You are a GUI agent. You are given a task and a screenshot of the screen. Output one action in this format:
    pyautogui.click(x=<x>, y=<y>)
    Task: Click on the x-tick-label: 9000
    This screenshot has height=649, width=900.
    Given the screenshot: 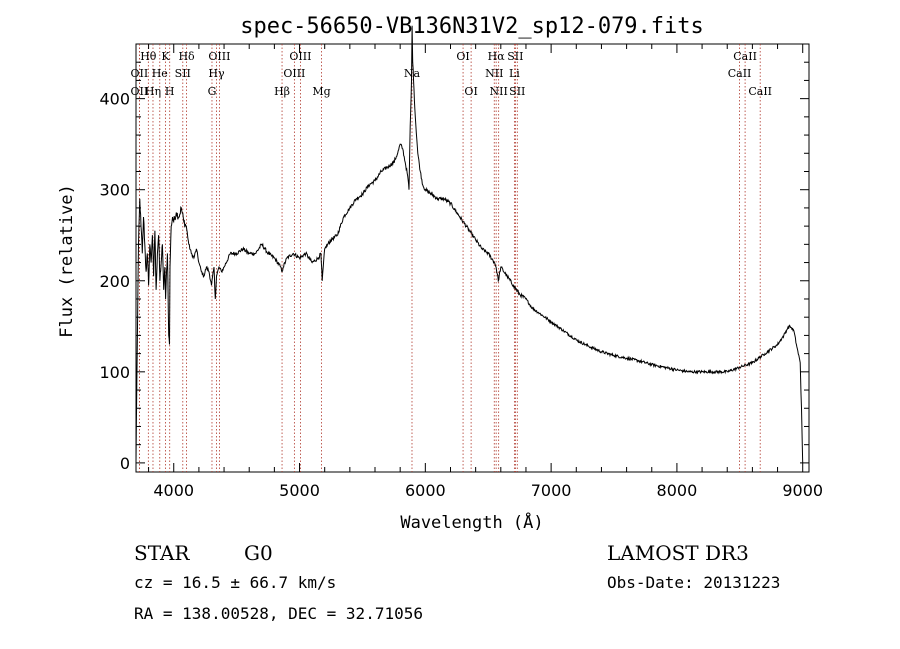 What is the action you would take?
    pyautogui.click(x=802, y=490)
    